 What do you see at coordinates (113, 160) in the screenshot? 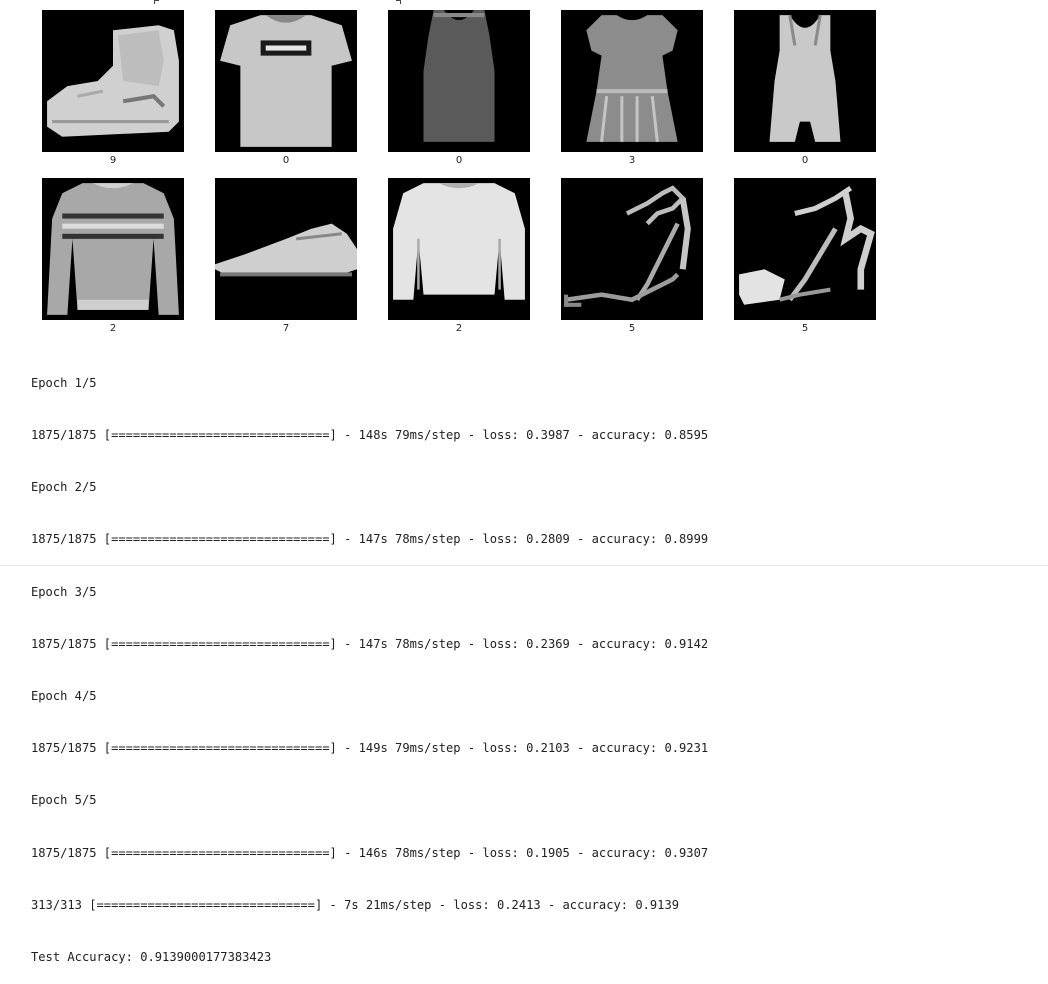
I see `image-label: 9` at bounding box center [113, 160].